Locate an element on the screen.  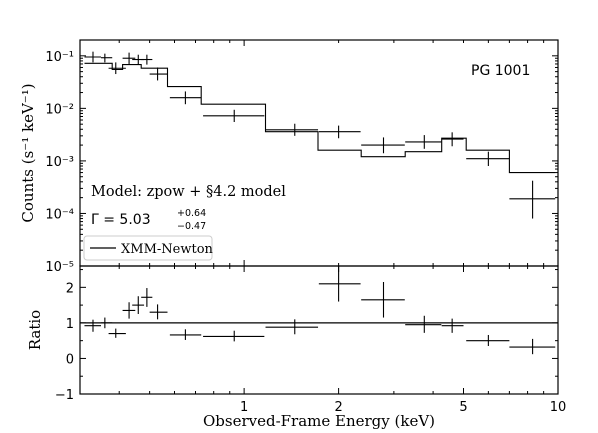
bottom-y-tick-label: 2 is located at coordinates (70, 288).